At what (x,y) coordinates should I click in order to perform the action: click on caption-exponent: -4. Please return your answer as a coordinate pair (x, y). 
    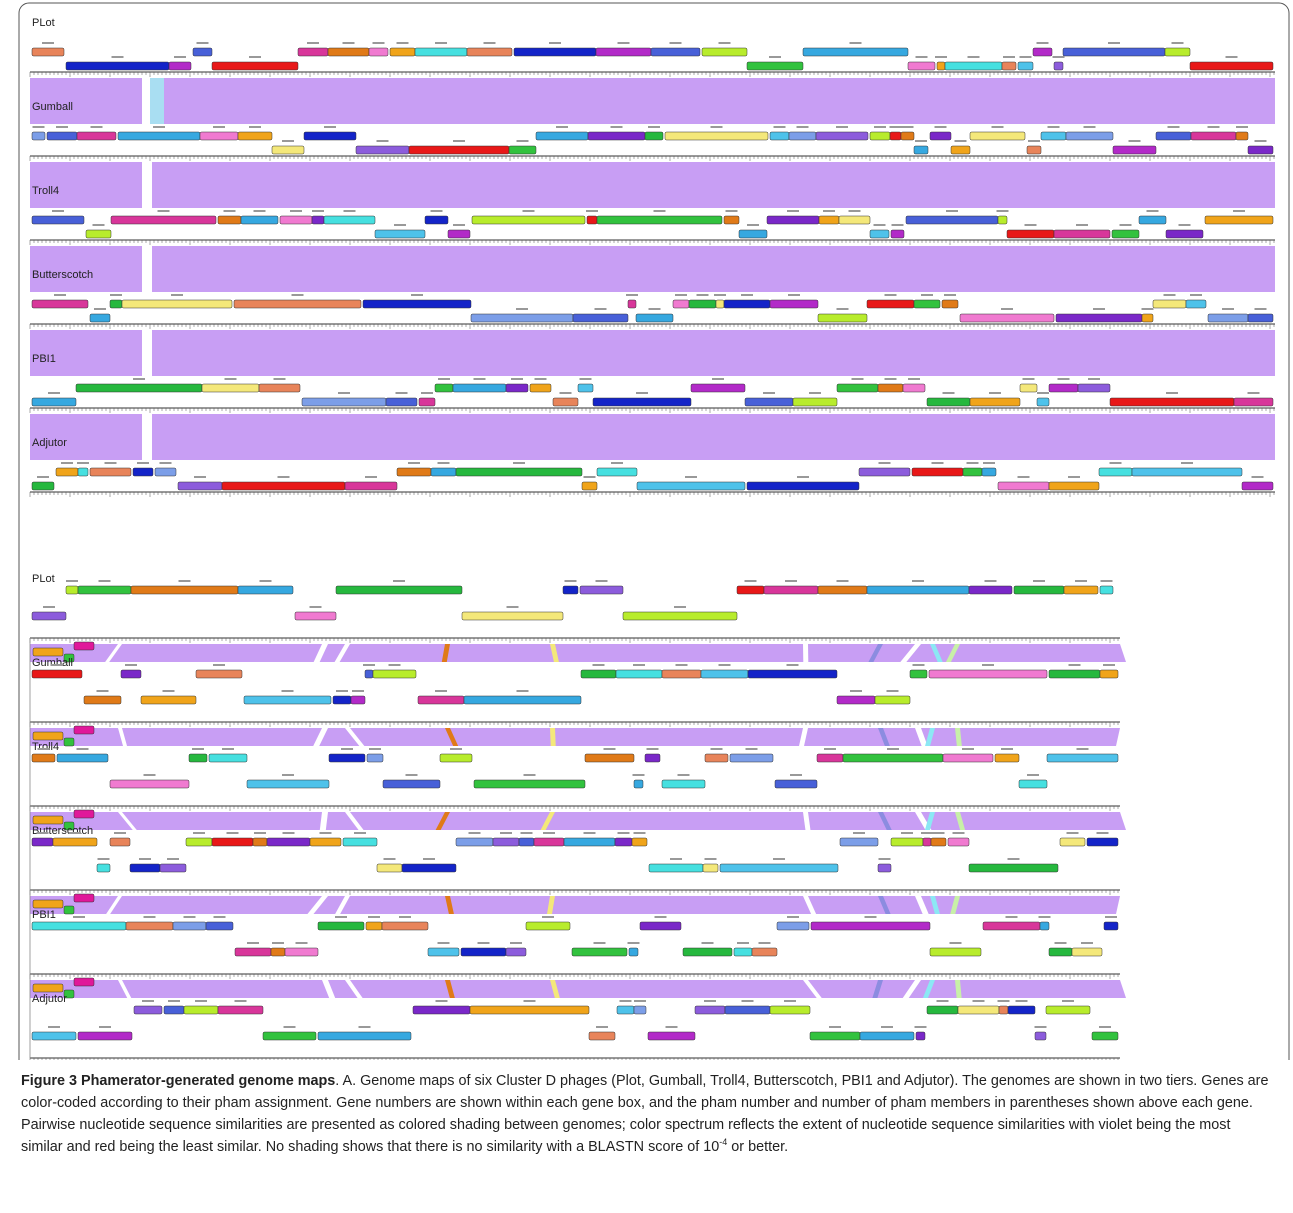
    Looking at the image, I should click on (723, 1142).